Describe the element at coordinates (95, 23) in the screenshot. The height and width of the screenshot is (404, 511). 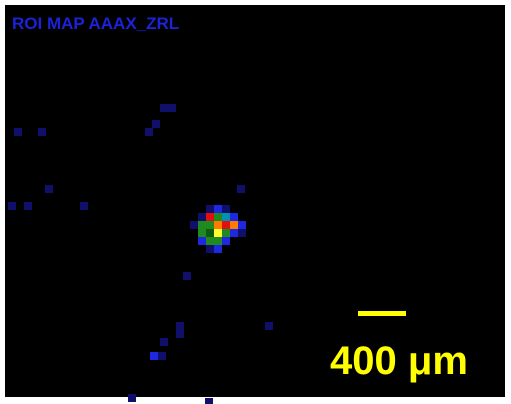
I see `map-title: ROI MAP AAAX_ZRL` at that location.